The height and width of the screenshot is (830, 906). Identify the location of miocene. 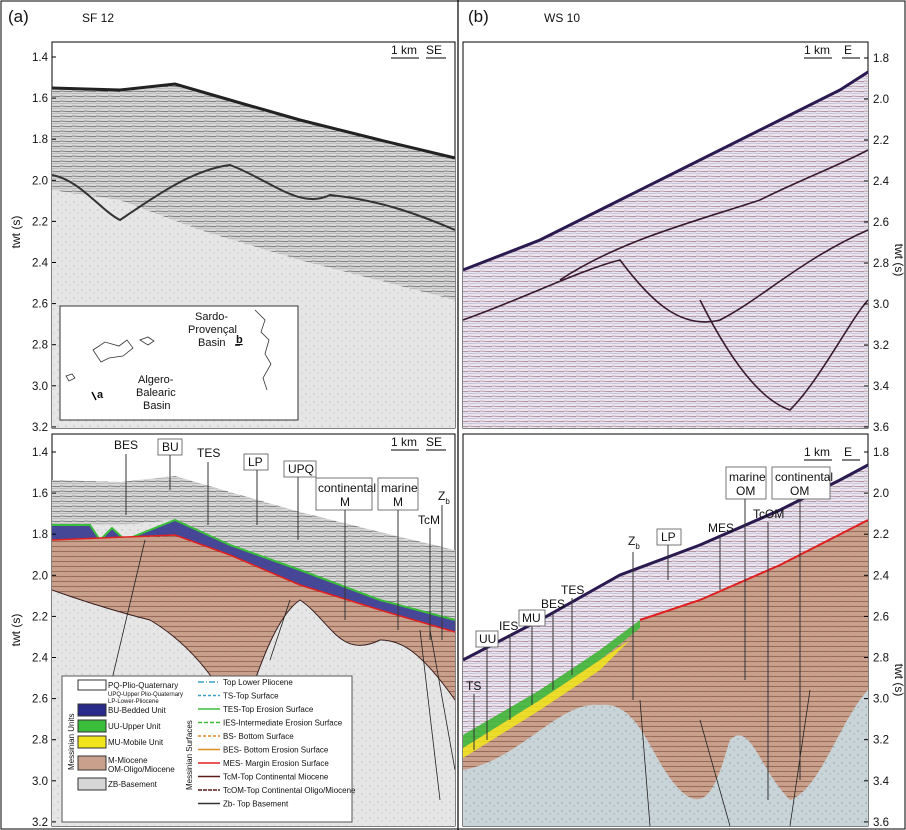
(253, 627).